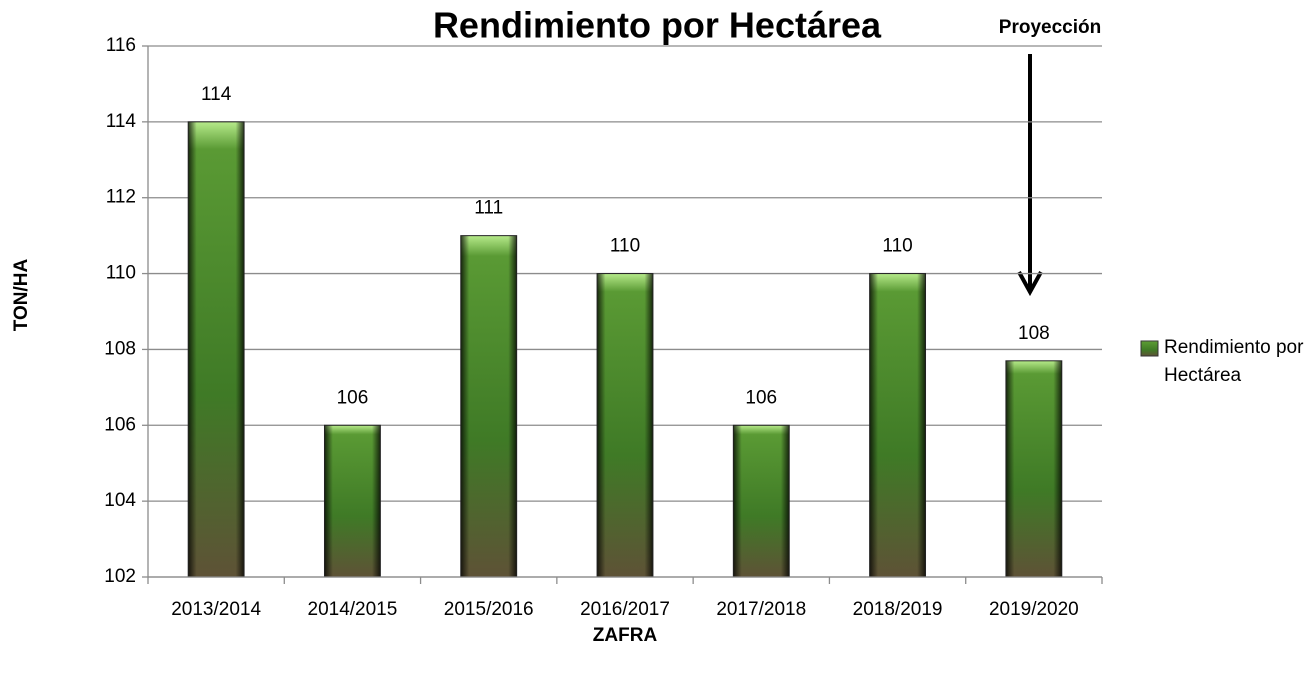  What do you see at coordinates (120, 576) in the screenshot?
I see `y-tick-label: 102` at bounding box center [120, 576].